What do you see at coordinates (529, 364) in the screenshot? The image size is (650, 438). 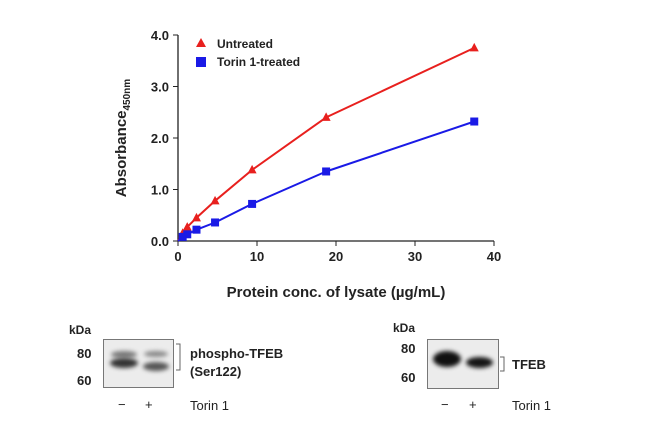 I see `blot-label: TFEB` at bounding box center [529, 364].